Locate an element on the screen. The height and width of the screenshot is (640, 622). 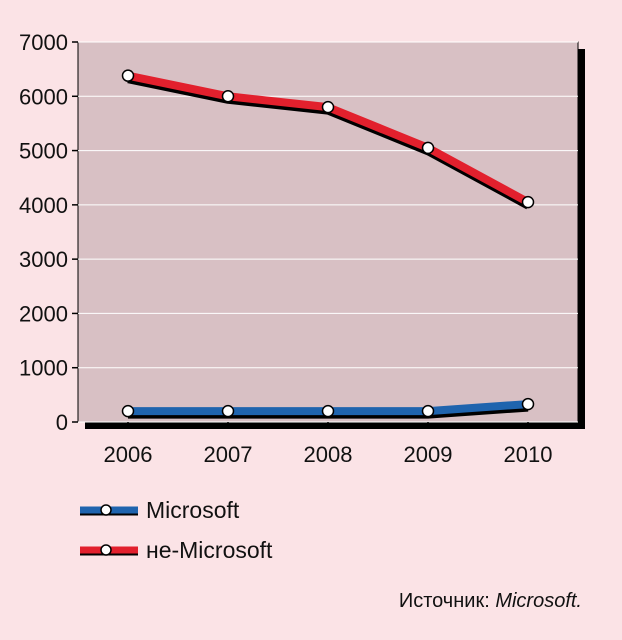
y-tick-label: 7000 is located at coordinates (43, 42).